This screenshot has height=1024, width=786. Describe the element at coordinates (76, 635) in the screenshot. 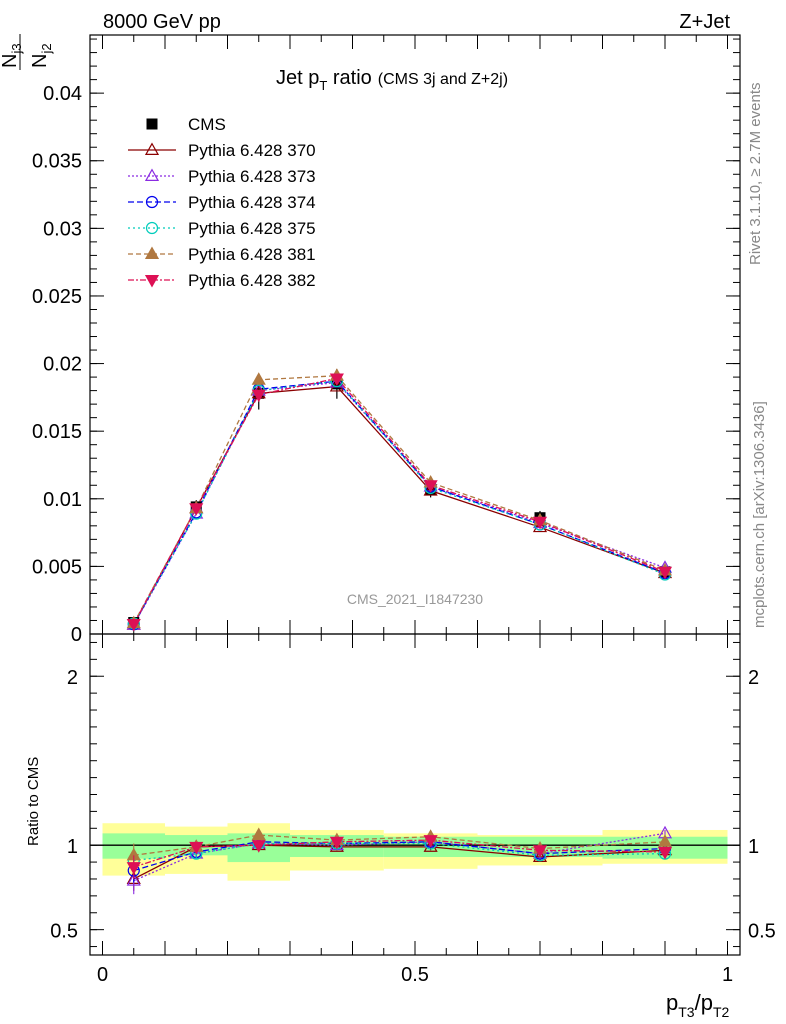

I see `main-y-tick-label: 0` at that location.